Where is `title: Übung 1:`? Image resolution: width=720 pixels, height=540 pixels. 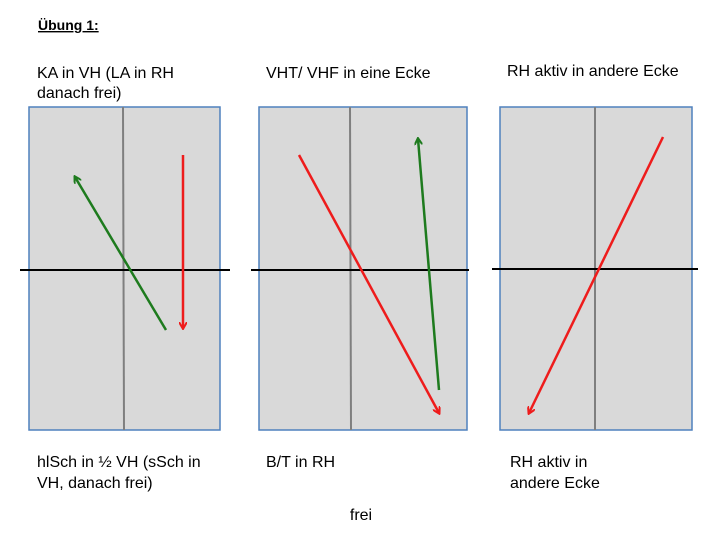 title: Übung 1: is located at coordinates (68, 25).